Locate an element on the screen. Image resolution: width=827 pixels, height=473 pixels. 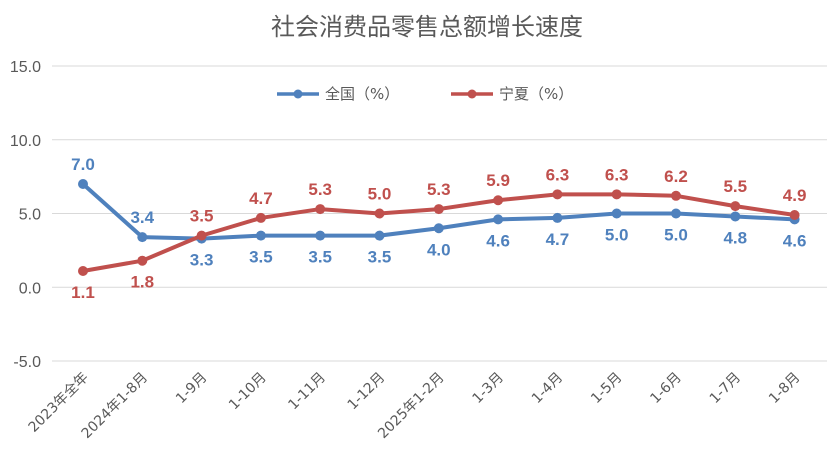
data-label-ningxia: 4.7 is located at coordinates (261, 198).